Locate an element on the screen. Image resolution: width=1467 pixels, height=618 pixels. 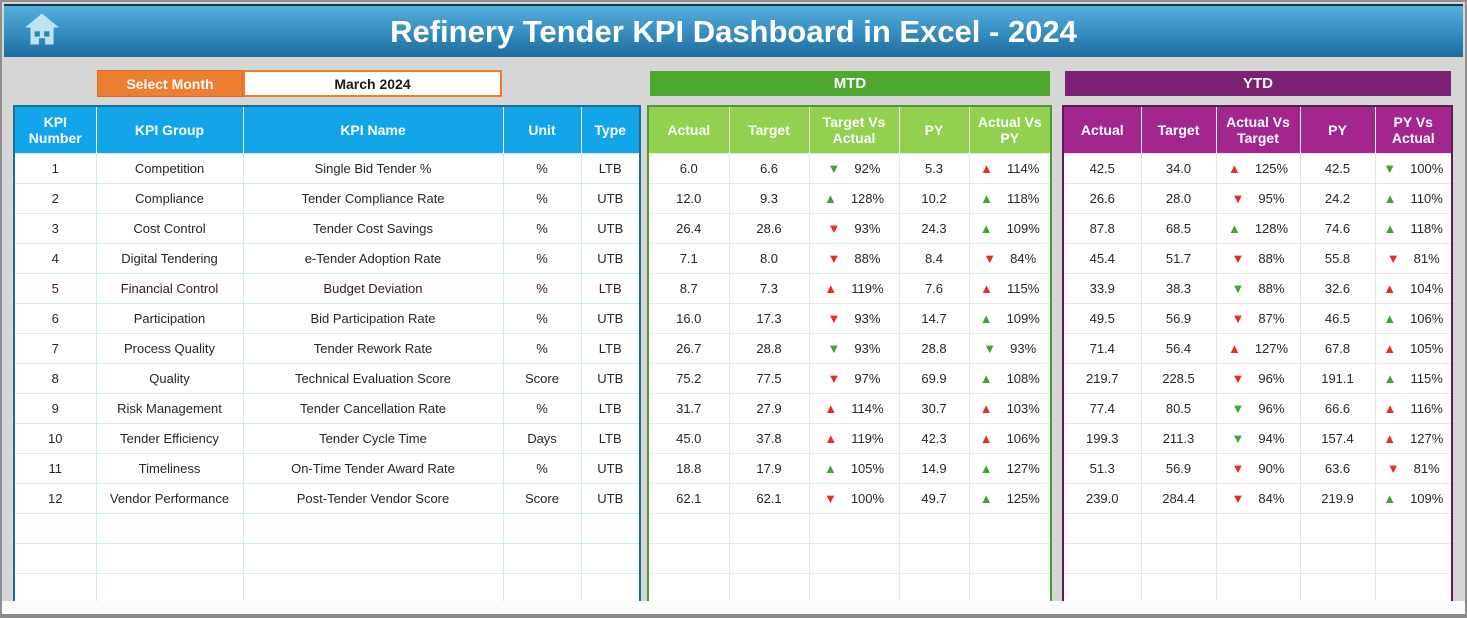
actual-cell: 33.9 is located at coordinates (1102, 288).